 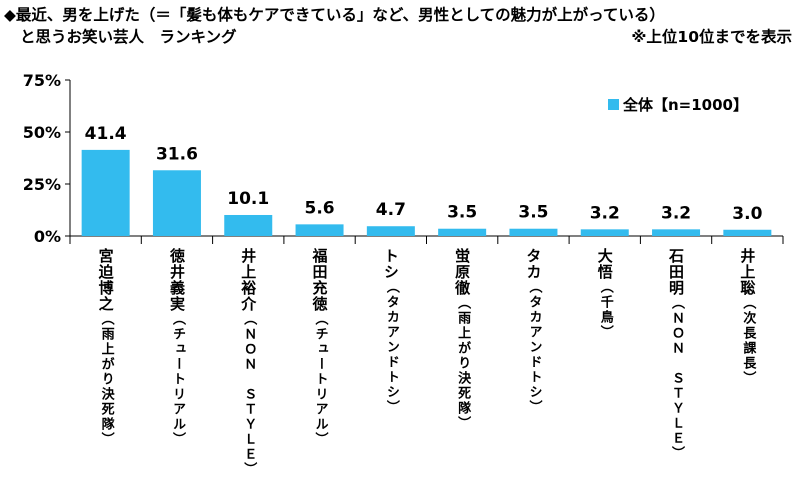 I want to click on category-label: 井上聡（次長課長）, so click(x=747, y=317).